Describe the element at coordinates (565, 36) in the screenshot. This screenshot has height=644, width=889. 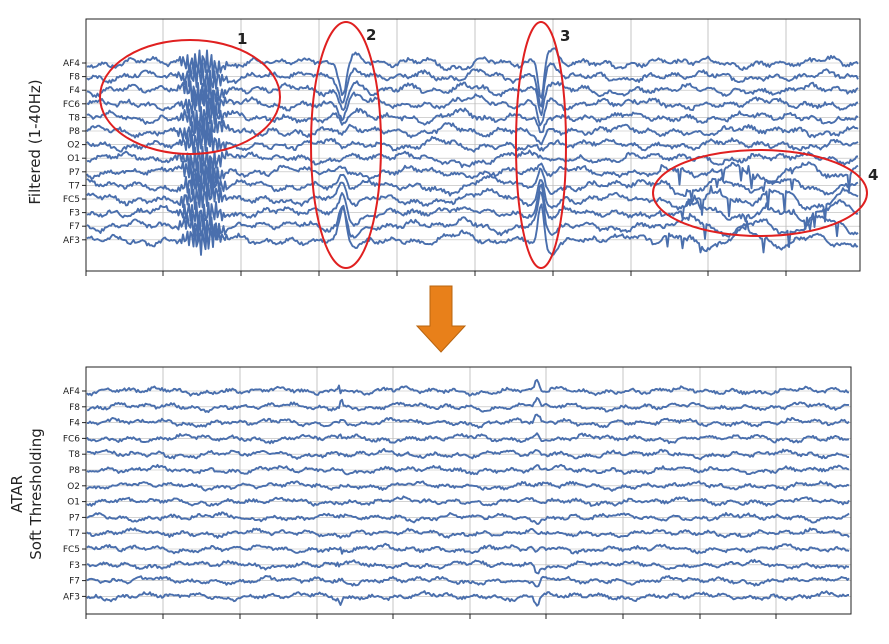
I see `annotation-label-3: 3` at that location.